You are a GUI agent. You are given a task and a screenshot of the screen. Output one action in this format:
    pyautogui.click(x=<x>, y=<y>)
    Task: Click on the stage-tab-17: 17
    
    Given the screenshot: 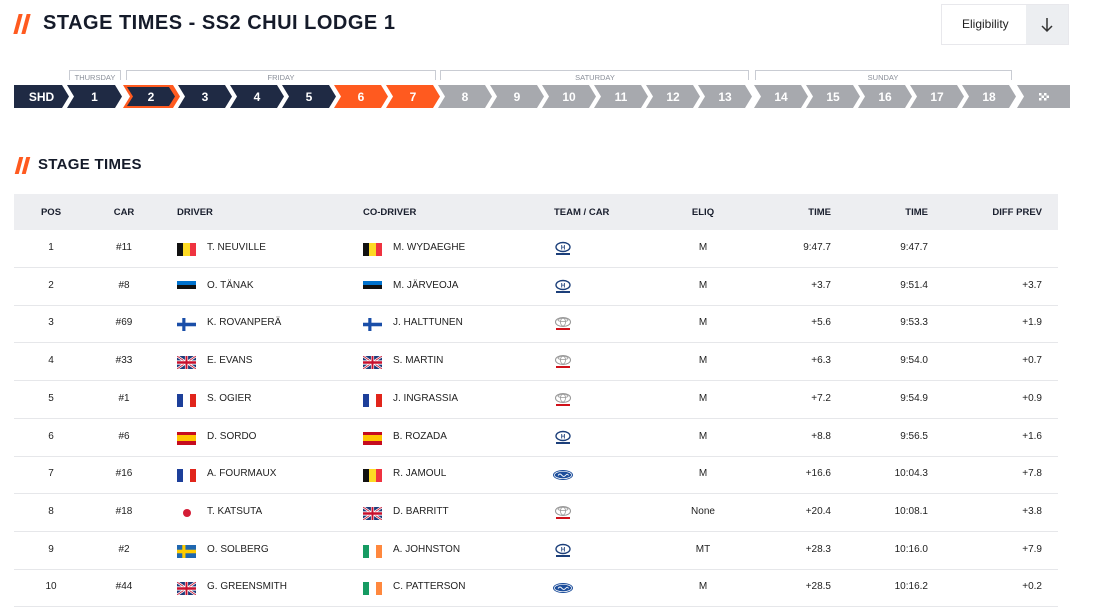 What is the action you would take?
    pyautogui.click(x=937, y=96)
    